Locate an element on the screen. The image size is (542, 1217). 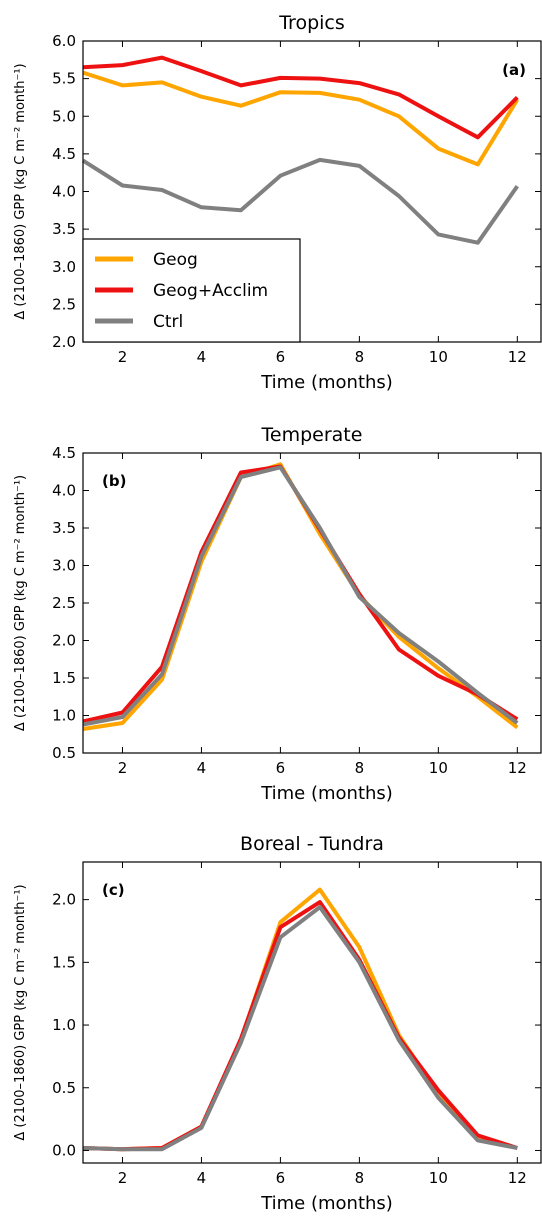
legend-label: Geog is located at coordinates (175, 260).